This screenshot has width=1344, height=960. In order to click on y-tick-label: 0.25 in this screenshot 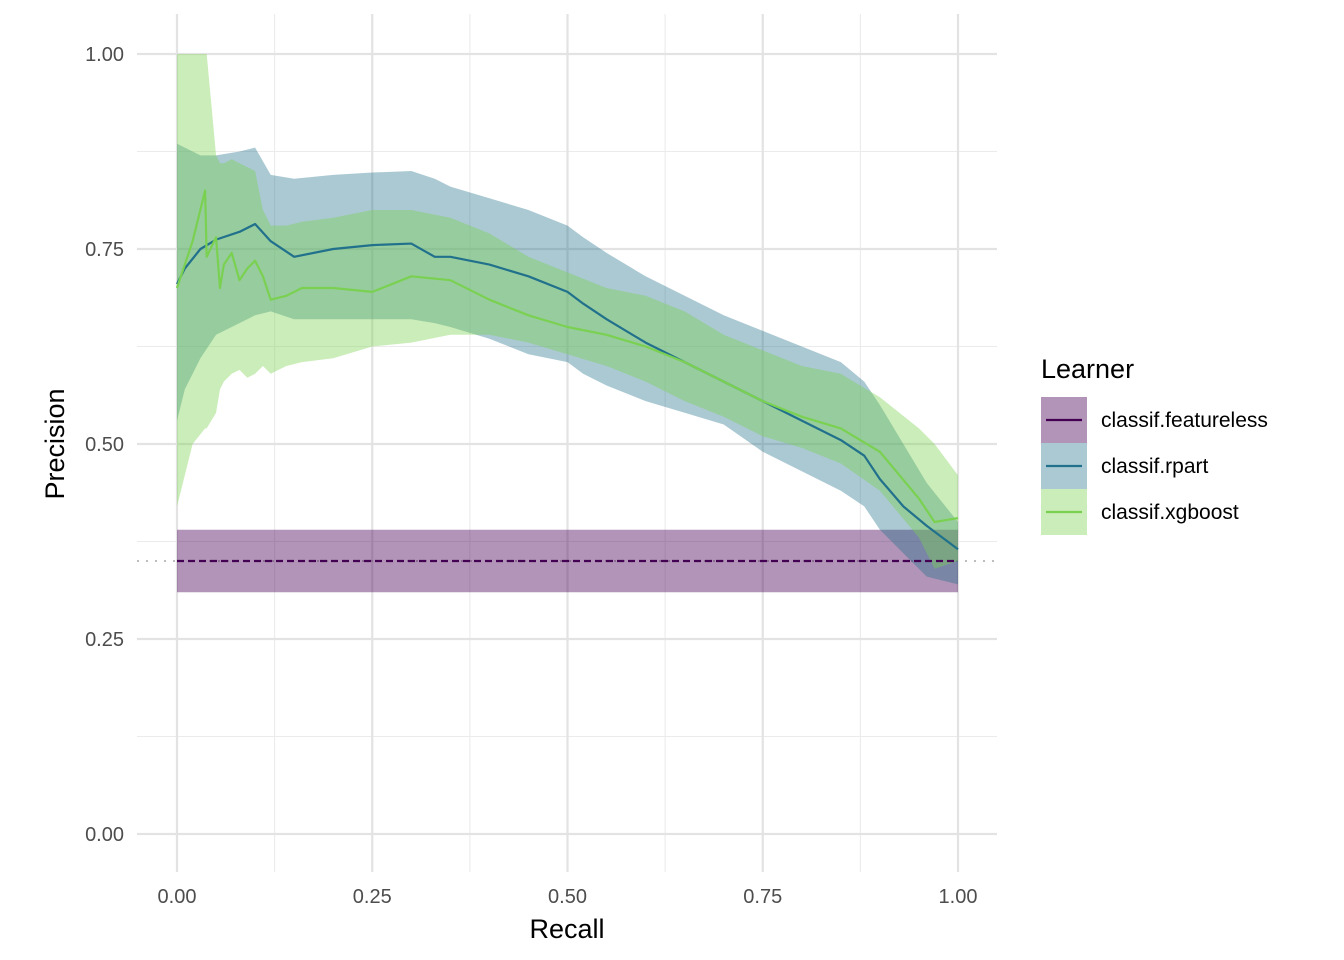, I will do `click(104, 640)`.